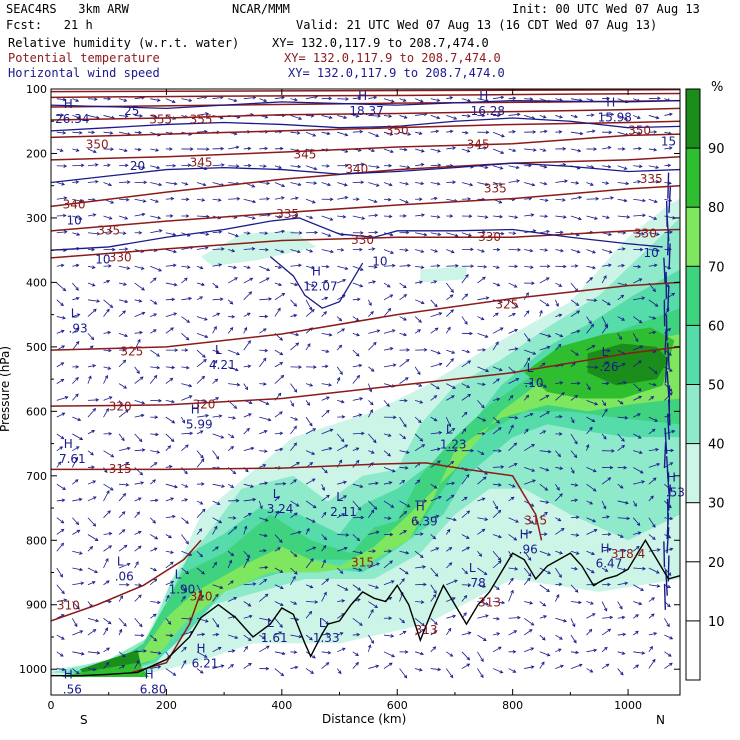 This screenshot has height=740, width=740. What do you see at coordinates (693, 237) in the screenshot?
I see `colorbar-bin` at bounding box center [693, 237].